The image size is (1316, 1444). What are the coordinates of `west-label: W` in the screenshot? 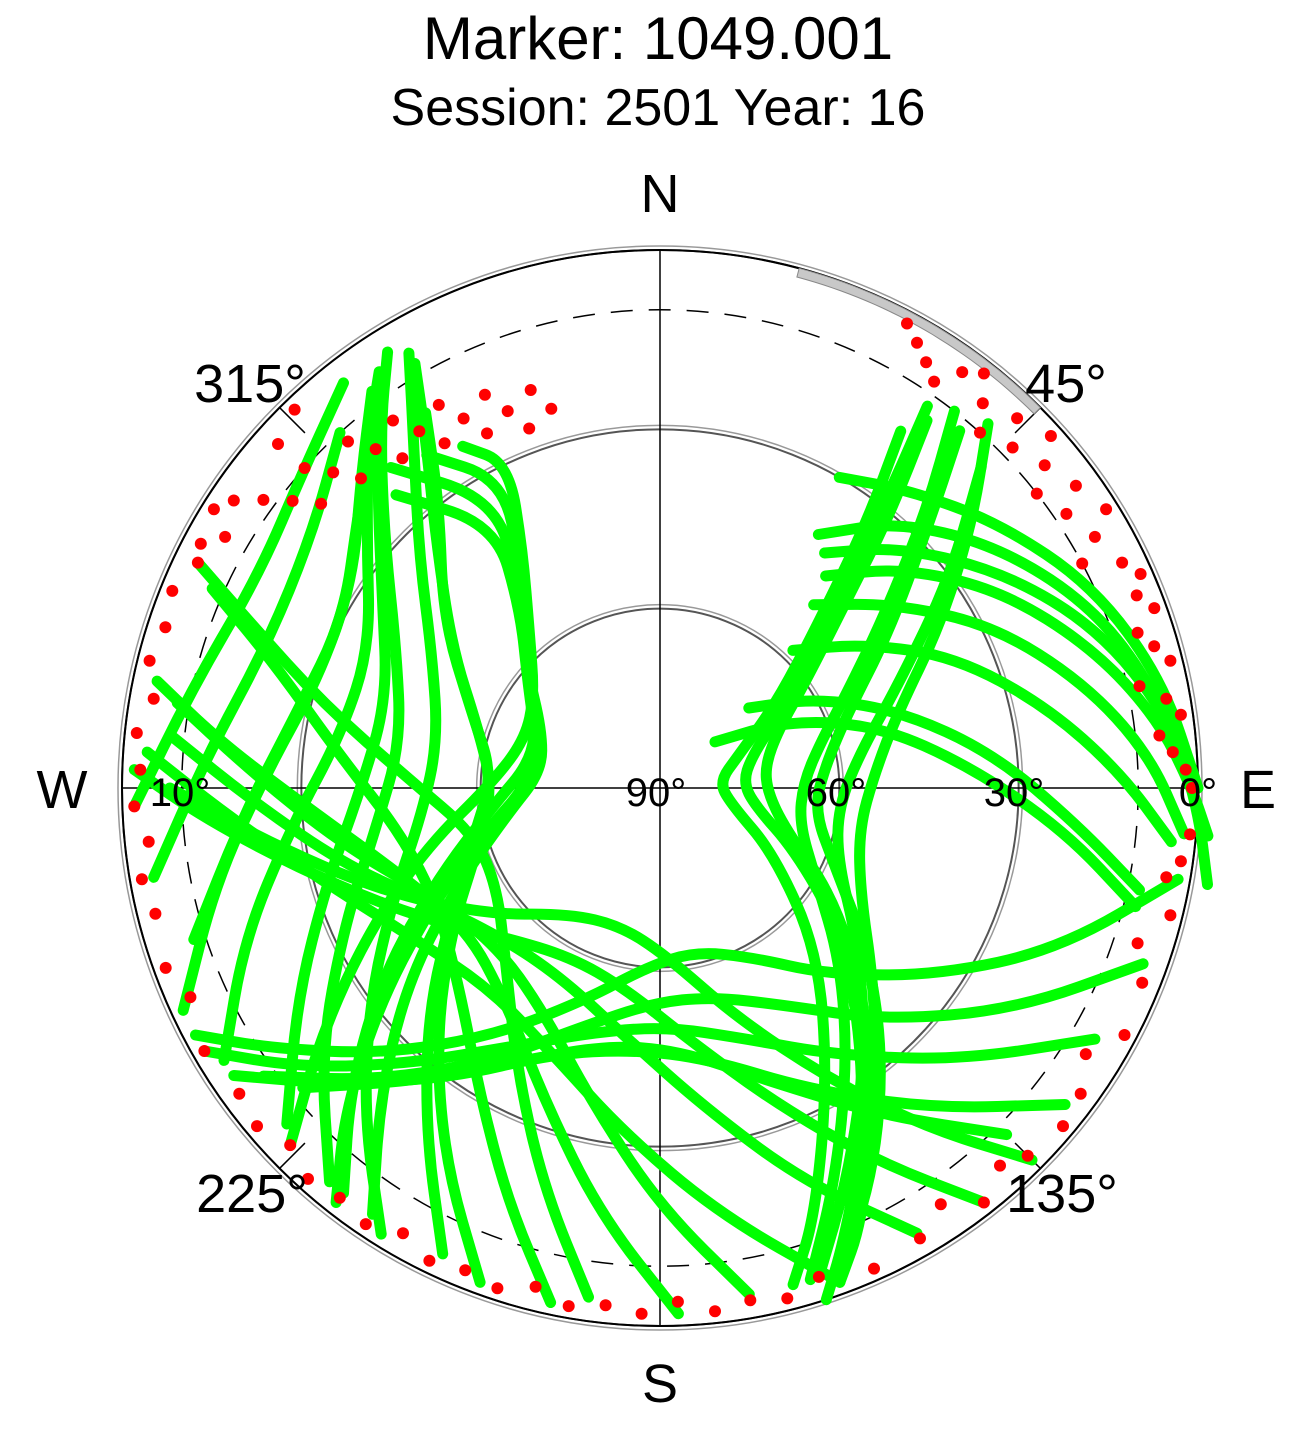 It's located at (62, 790).